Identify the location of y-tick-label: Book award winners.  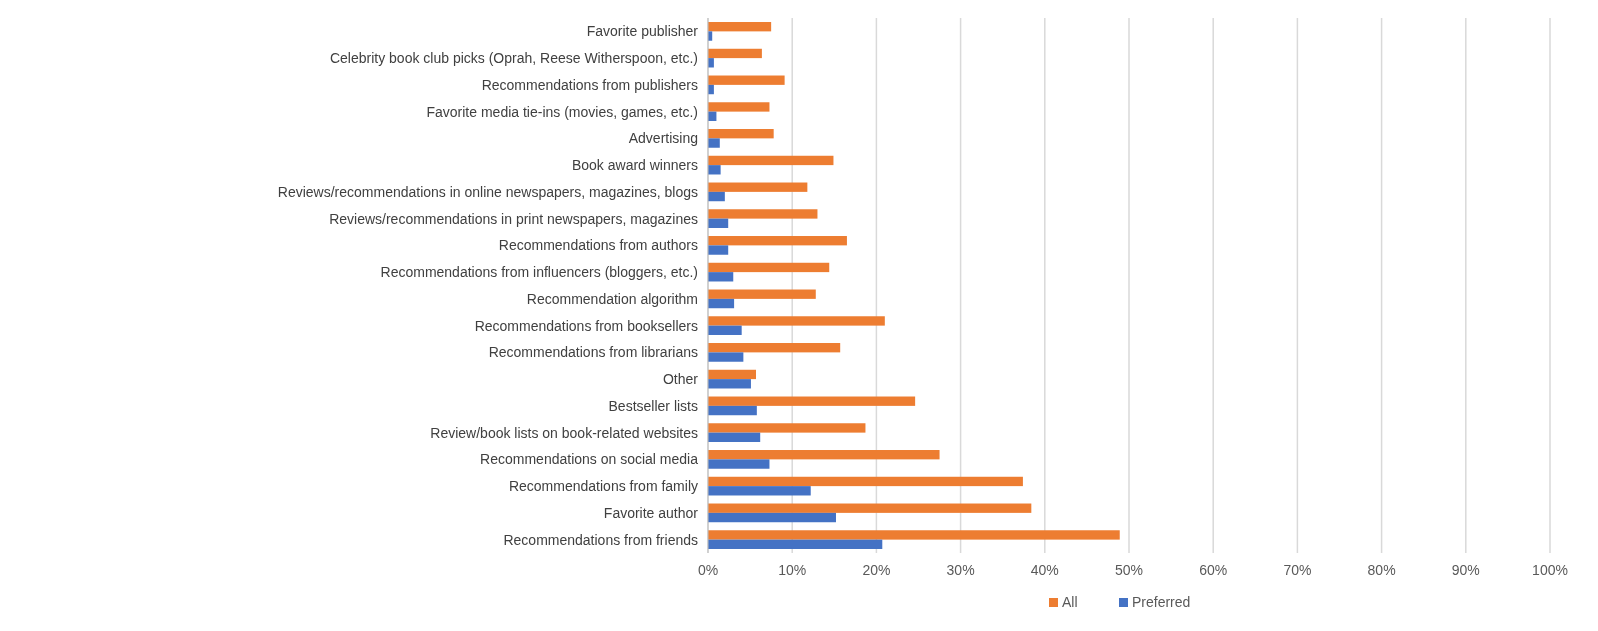
(634, 165).